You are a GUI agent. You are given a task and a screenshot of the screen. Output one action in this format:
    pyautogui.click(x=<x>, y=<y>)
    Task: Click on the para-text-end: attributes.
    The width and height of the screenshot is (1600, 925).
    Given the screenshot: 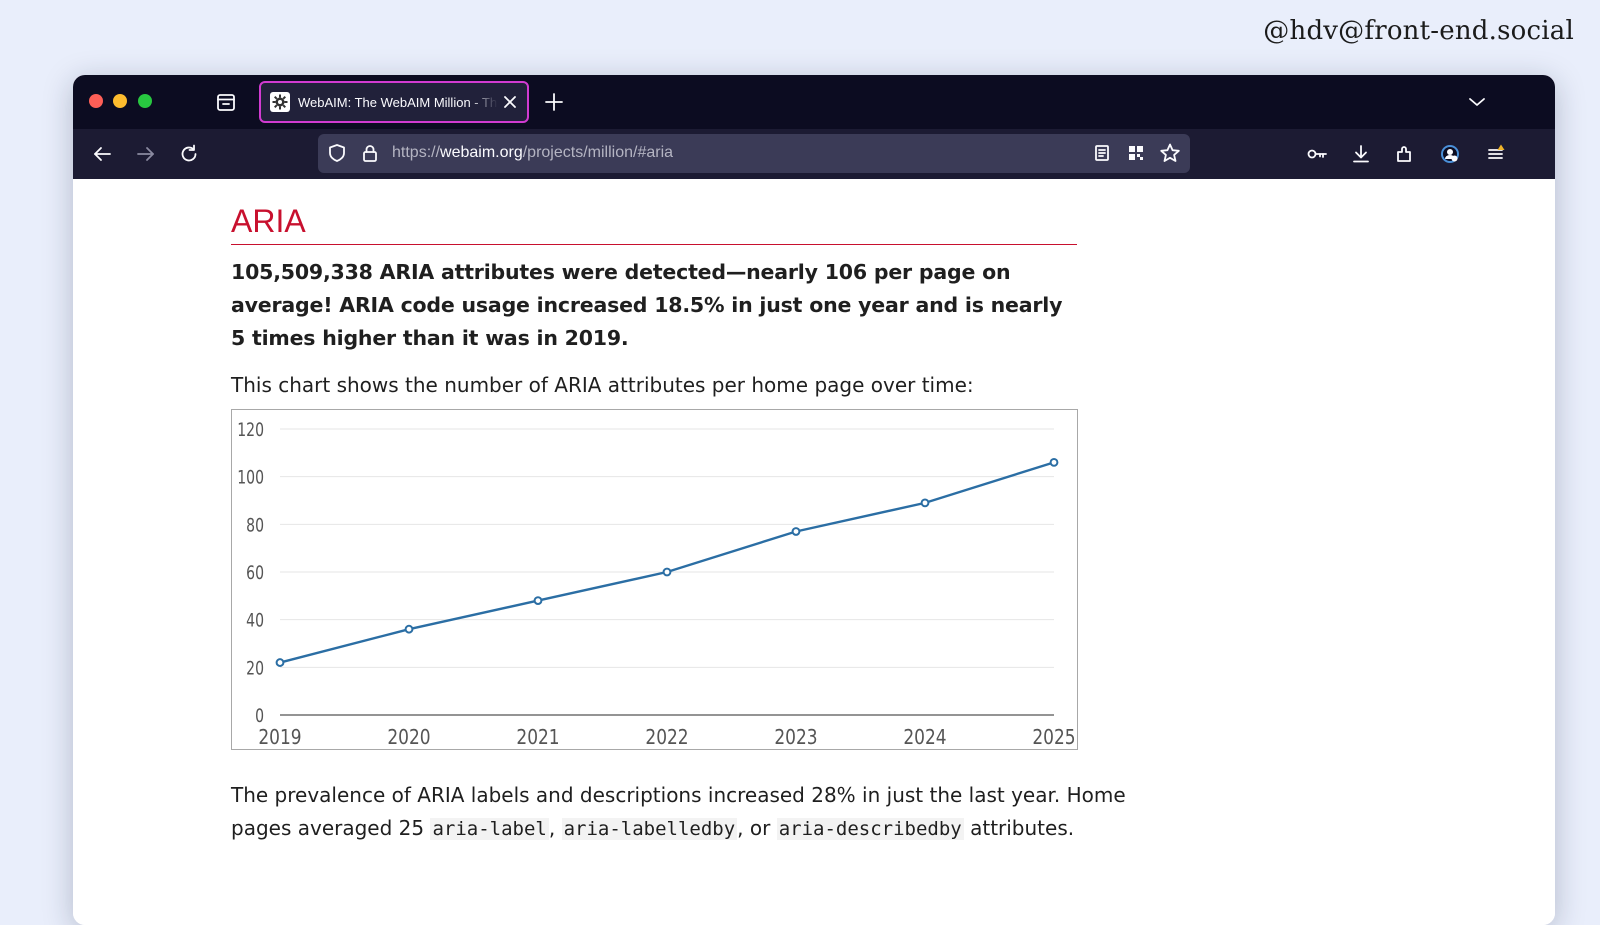 What is the action you would take?
    pyautogui.click(x=1019, y=828)
    